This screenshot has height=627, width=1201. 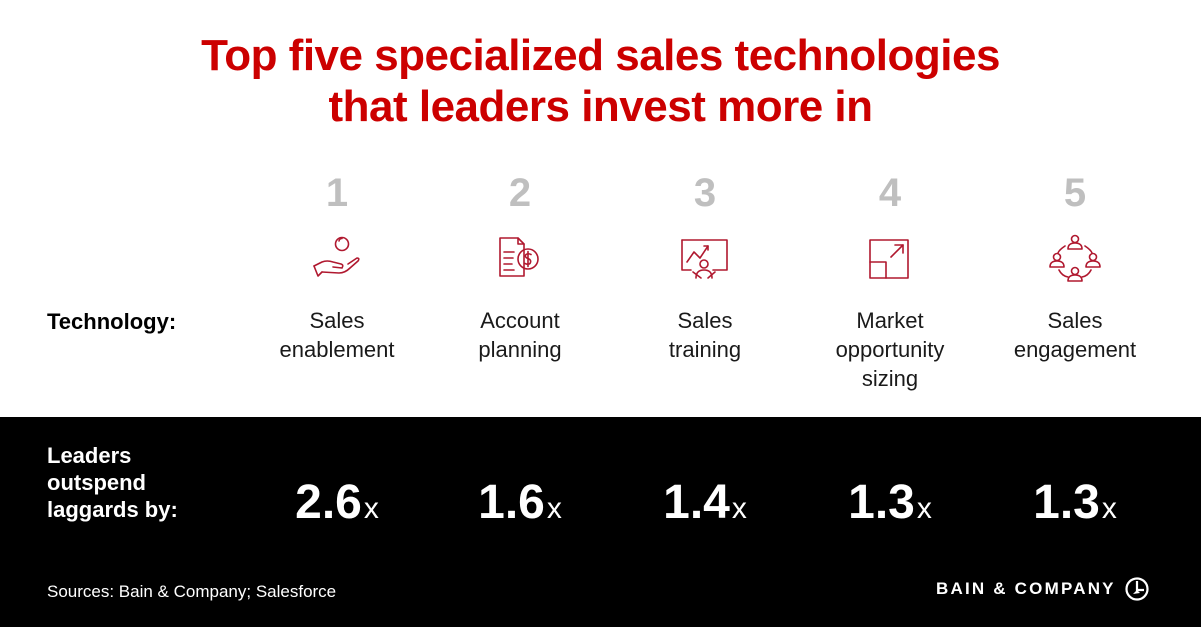 What do you see at coordinates (192, 591) in the screenshot?
I see `source-note: Sources: Bain & Company; Salesforce` at bounding box center [192, 591].